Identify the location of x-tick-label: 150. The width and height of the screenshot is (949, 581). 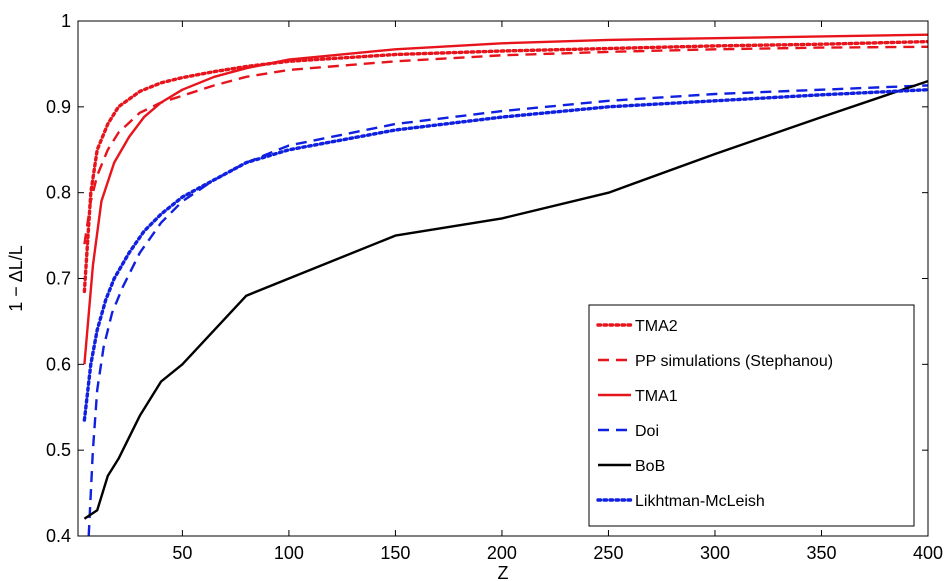
(395, 553).